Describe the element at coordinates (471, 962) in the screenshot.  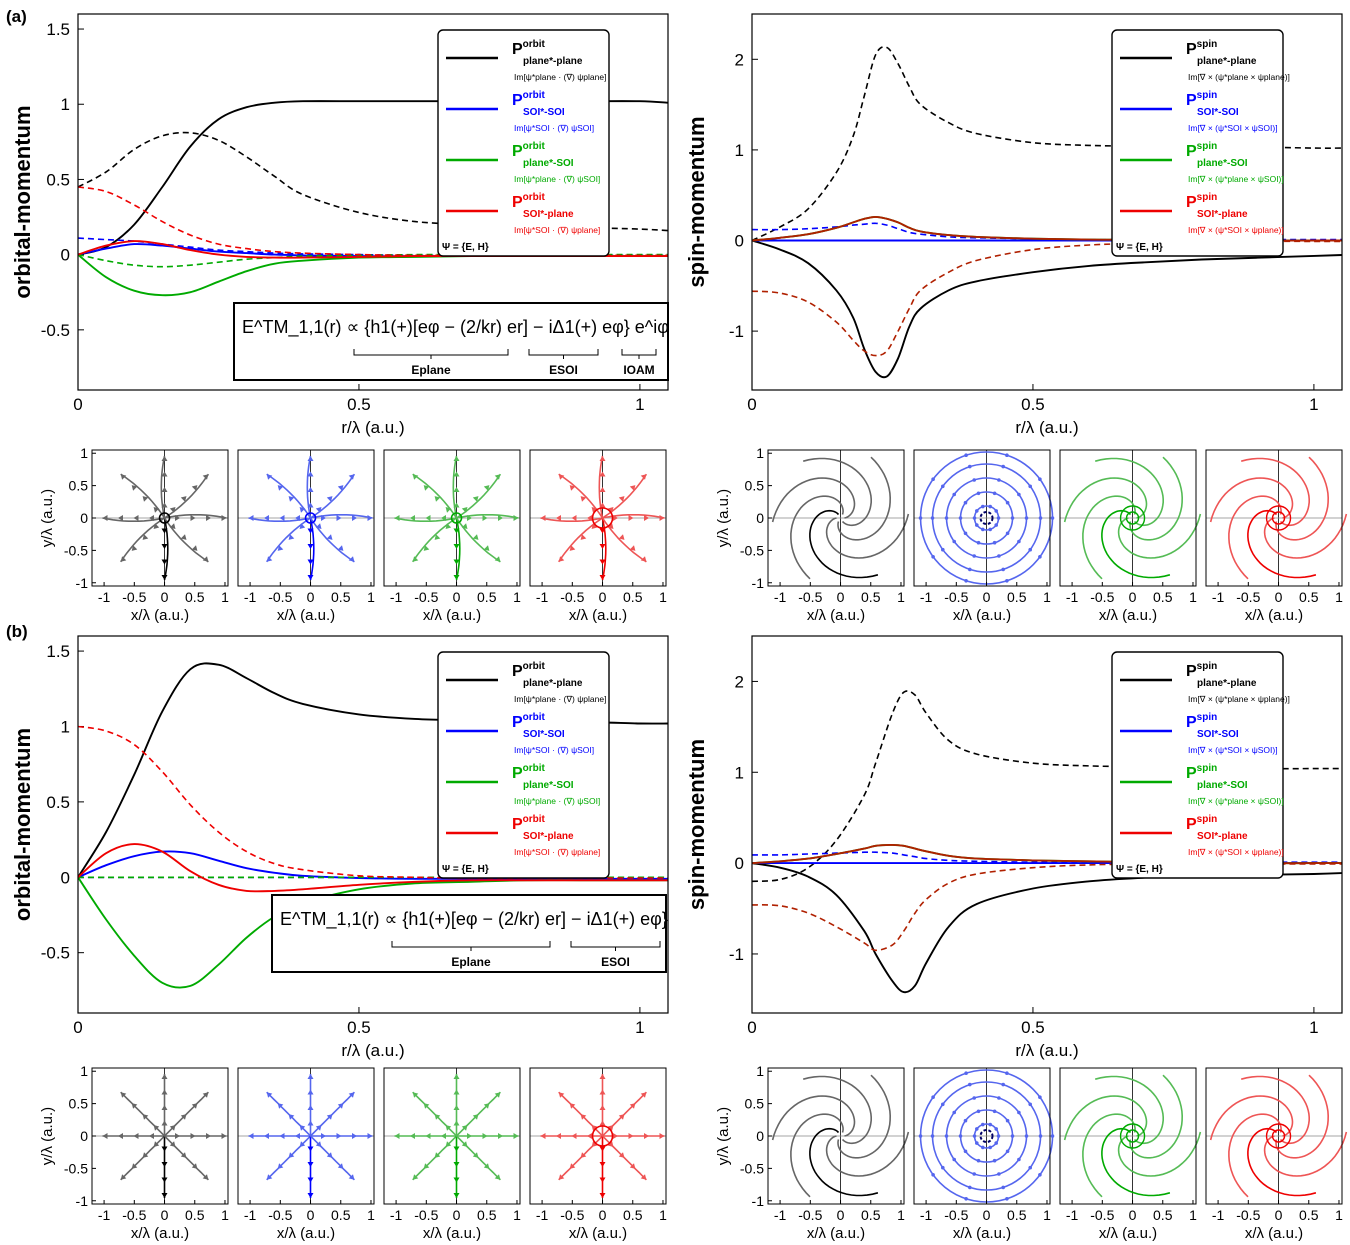
I see `equation-brace-label: Eplane` at that location.